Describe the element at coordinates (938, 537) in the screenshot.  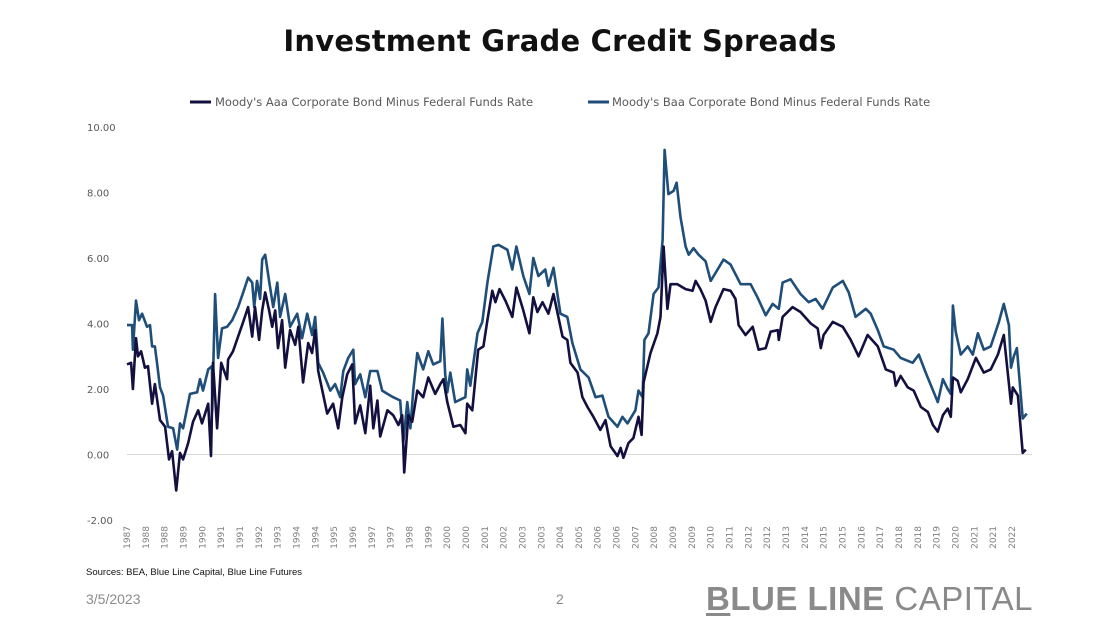
I see `x-tick-label: 2019` at that location.